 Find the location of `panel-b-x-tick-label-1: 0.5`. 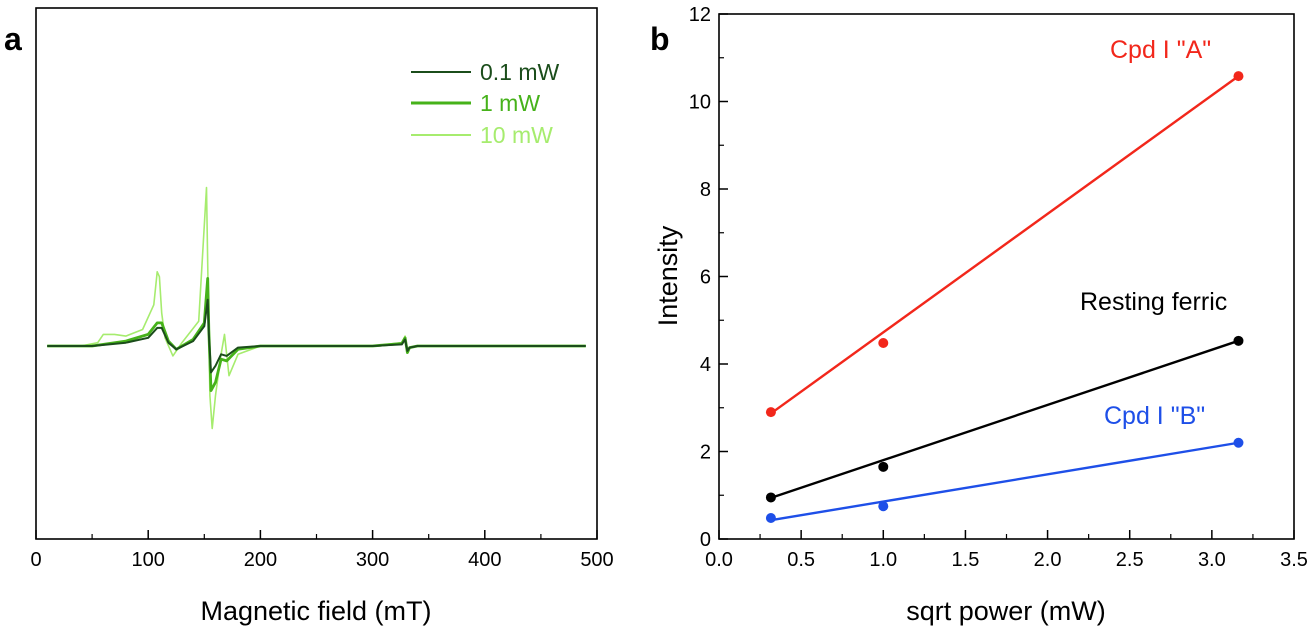

panel-b-x-tick-label-1: 0.5 is located at coordinates (801, 560).